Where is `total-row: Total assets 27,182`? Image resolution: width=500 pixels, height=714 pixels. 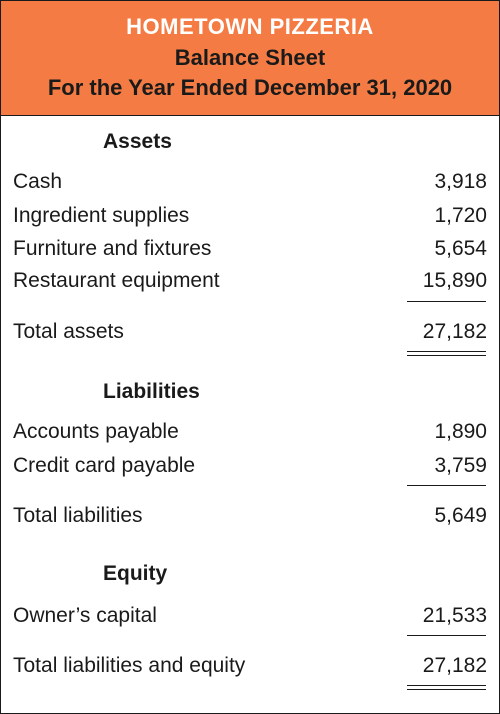
total-row: Total assets 27,182 is located at coordinates (250, 332).